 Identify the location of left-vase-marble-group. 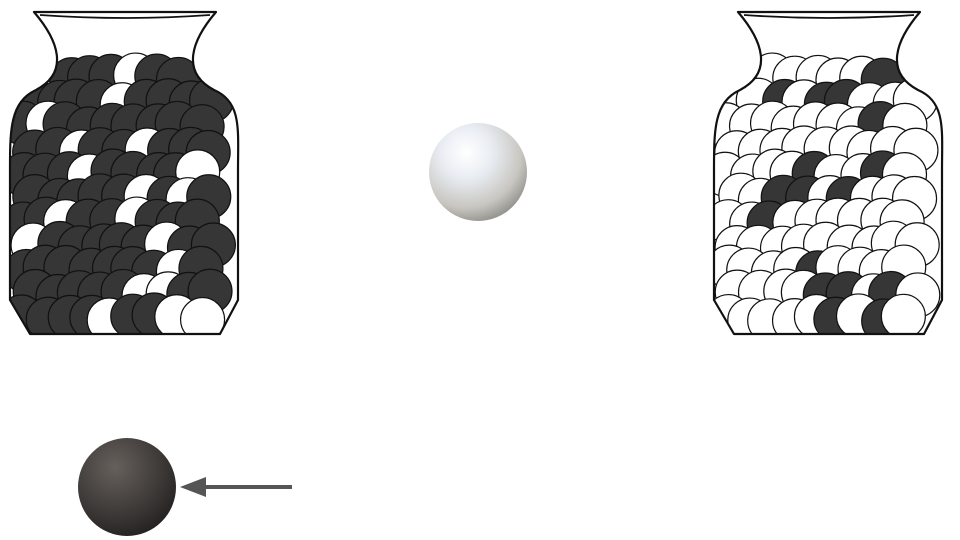
(123, 193).